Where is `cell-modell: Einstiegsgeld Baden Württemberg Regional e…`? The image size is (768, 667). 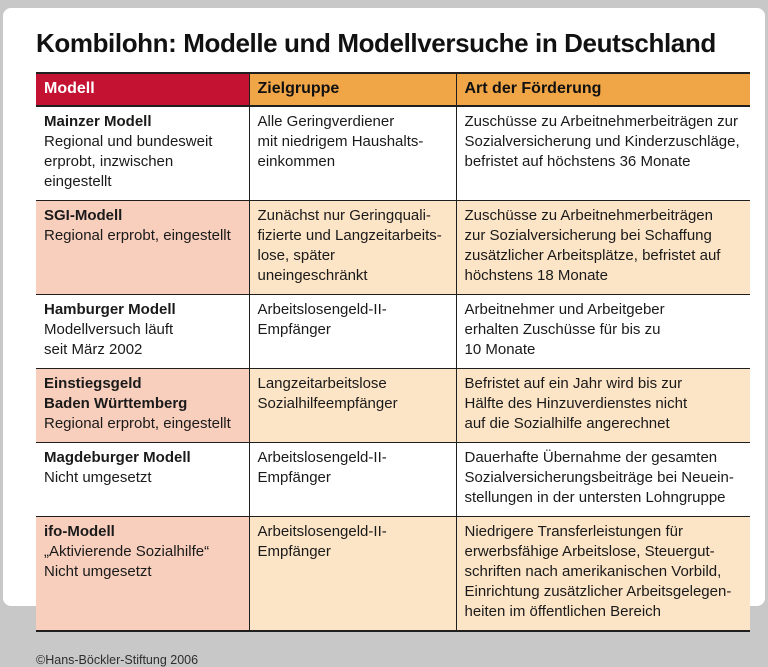
cell-modell: Einstiegsgeld Baden Württemberg Regional e… is located at coordinates (142, 405).